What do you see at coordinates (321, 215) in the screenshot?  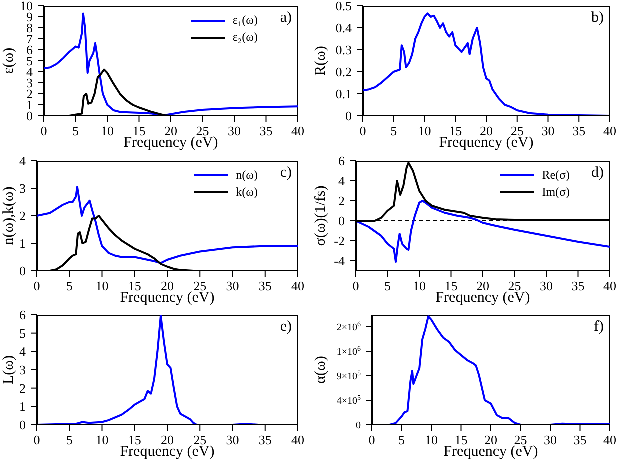 I see `y-axis-title: σ(ω)(1/fs)` at bounding box center [321, 215].